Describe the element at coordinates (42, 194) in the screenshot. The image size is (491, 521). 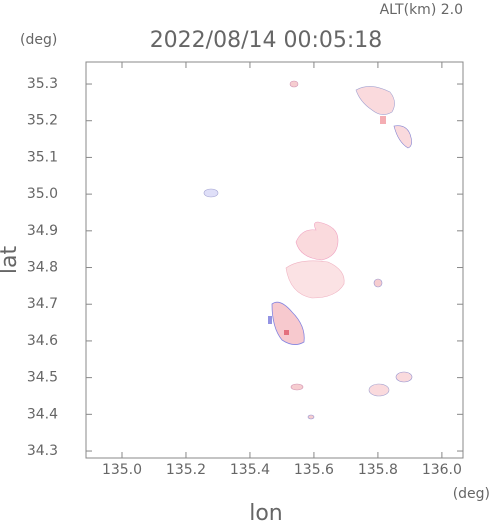
I see `y-tick-label: 35.0` at that location.